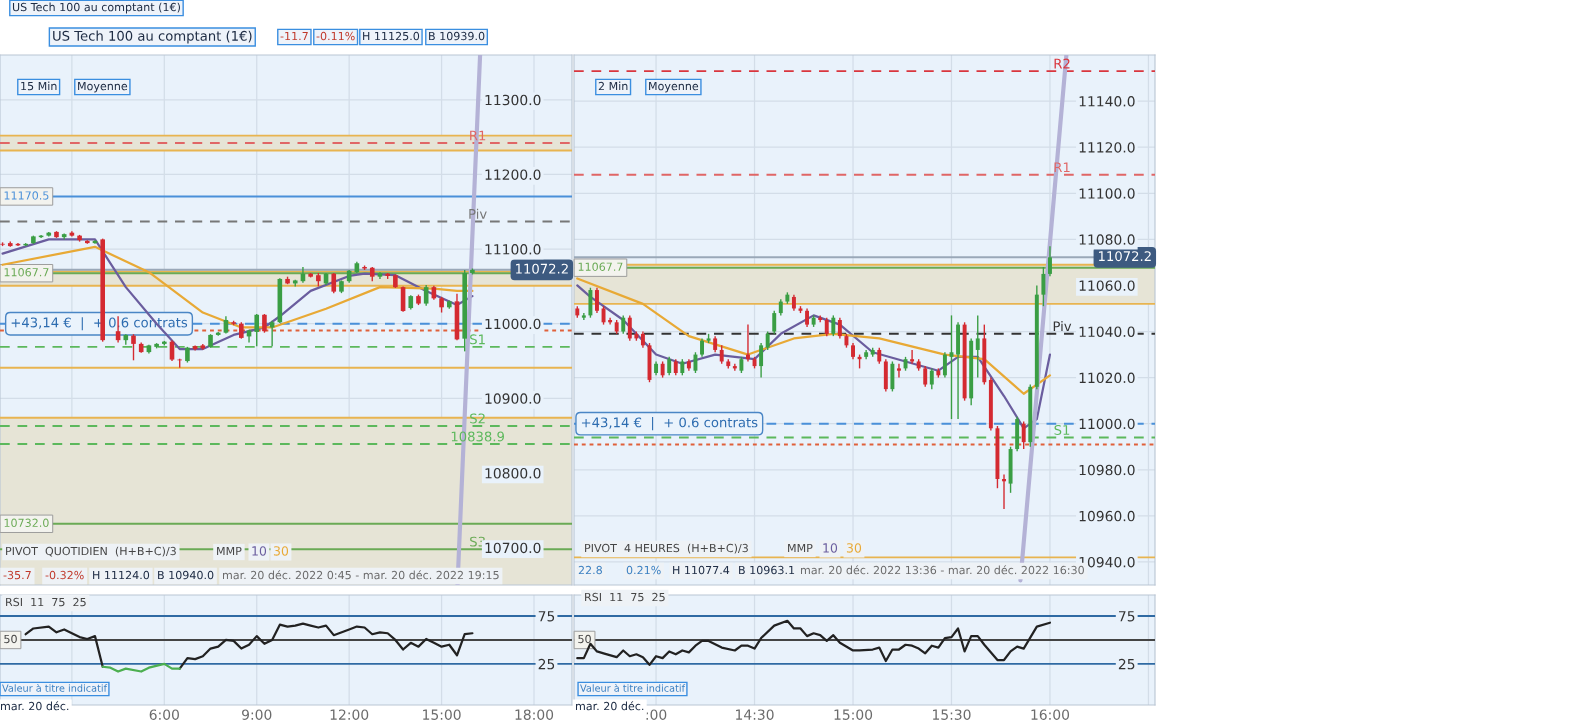 This screenshot has width=1573, height=728. Describe the element at coordinates (121, 575) in the screenshot. I see `annotation: H 11124.0` at that location.